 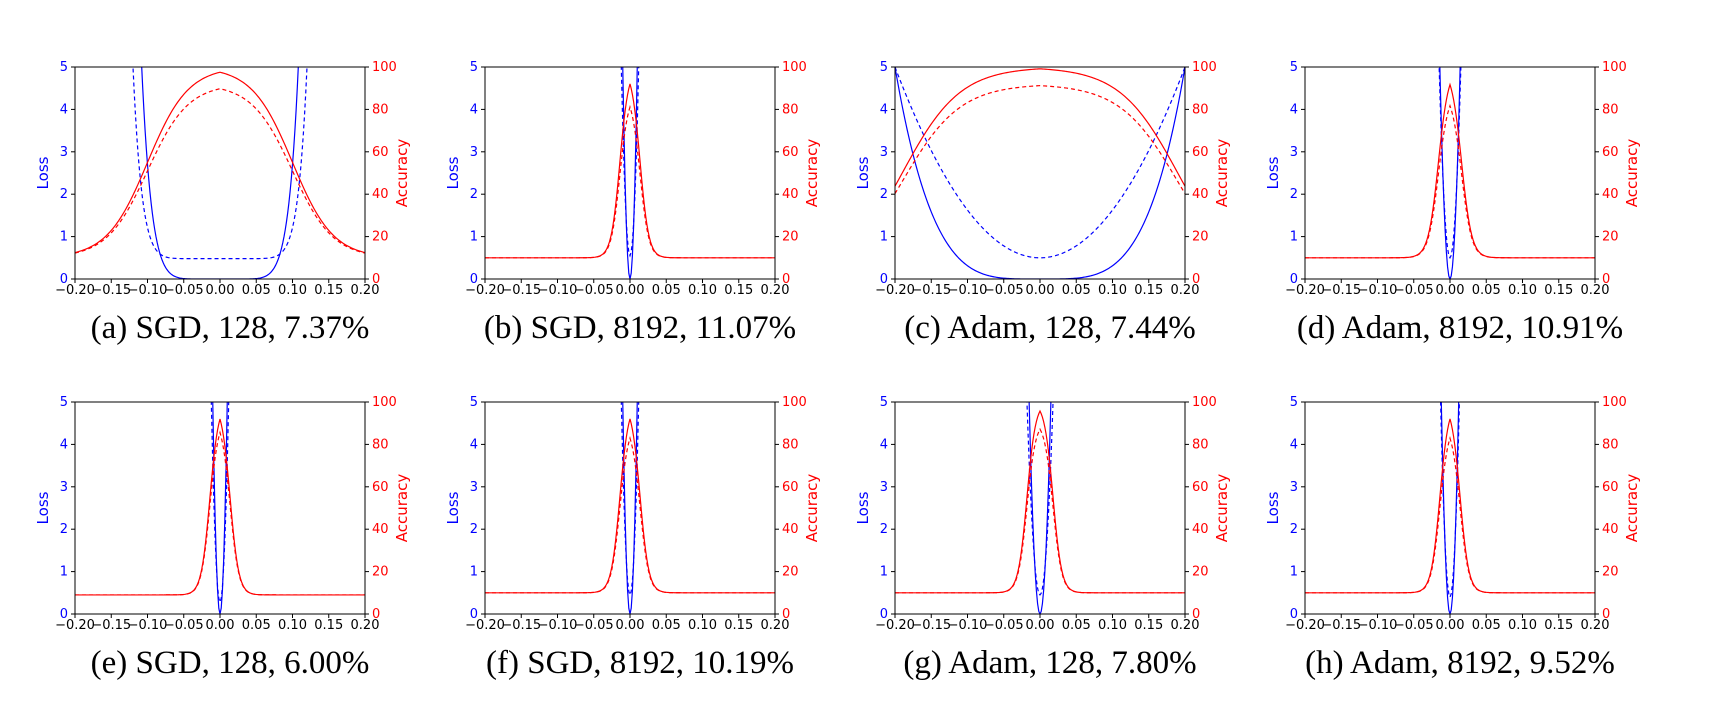 What do you see at coordinates (630, 625) in the screenshot?
I see `x-tick-label: 0.00` at bounding box center [630, 625].